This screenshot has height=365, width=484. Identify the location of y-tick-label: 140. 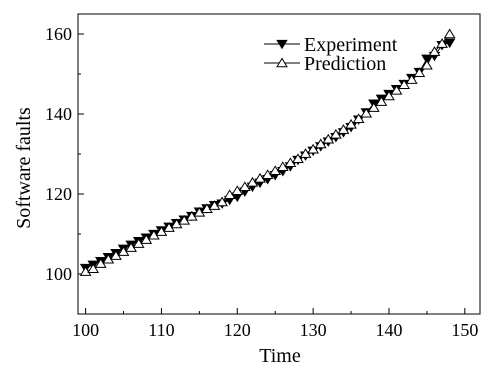
(58, 114).